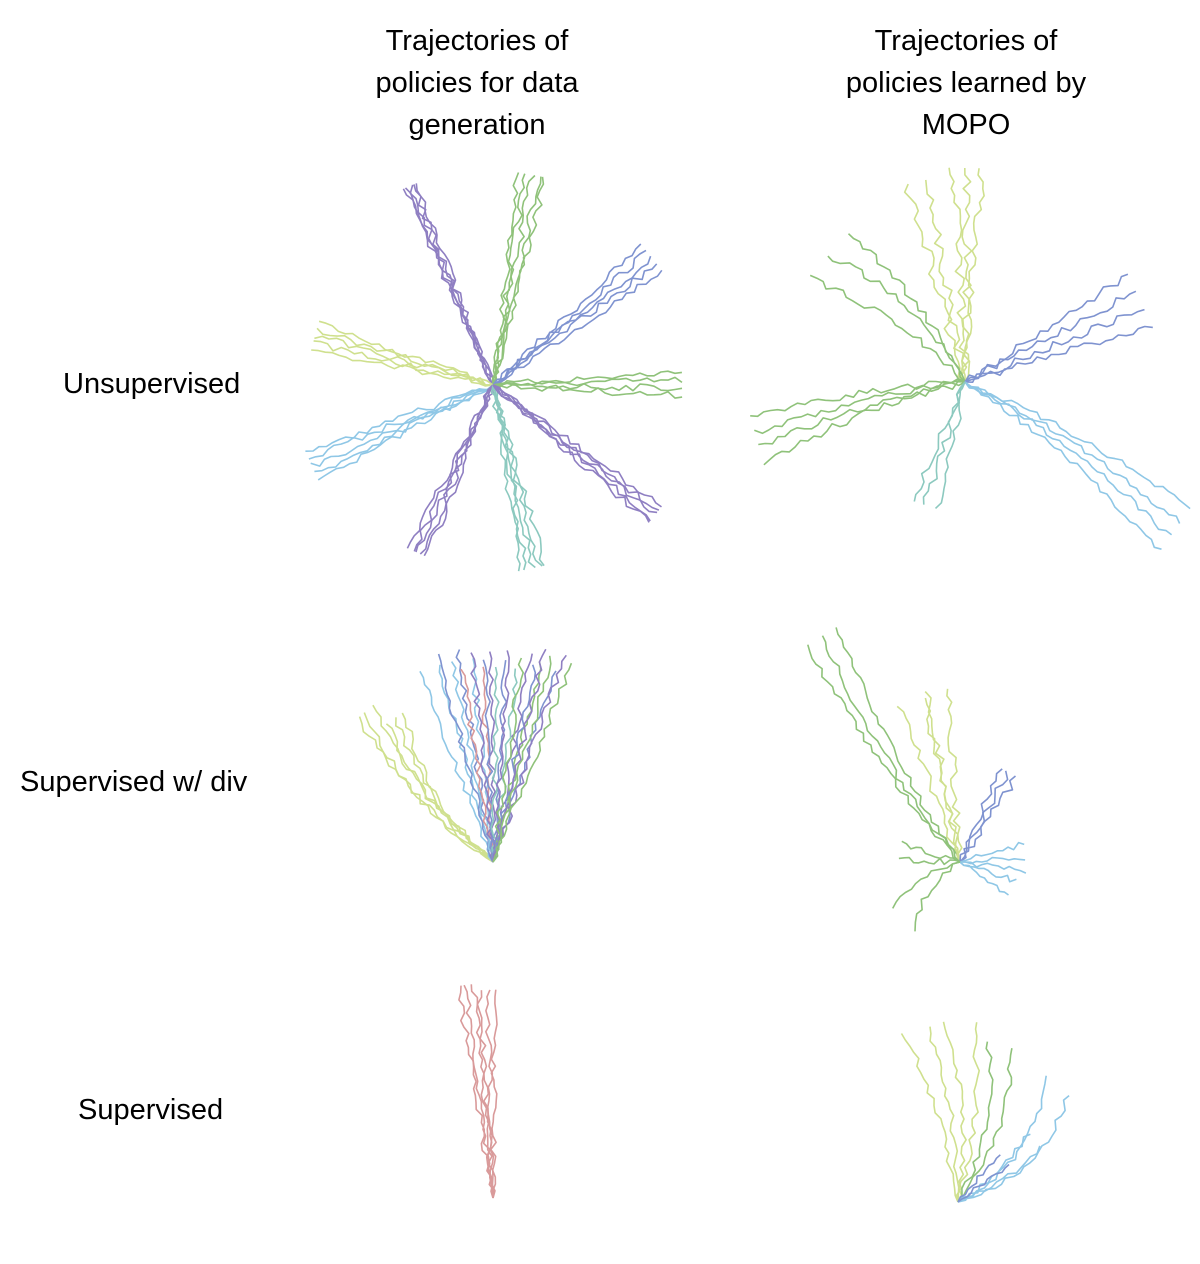  What do you see at coordinates (151, 1110) in the screenshot?
I see `row-label-supervised: Supervised` at bounding box center [151, 1110].